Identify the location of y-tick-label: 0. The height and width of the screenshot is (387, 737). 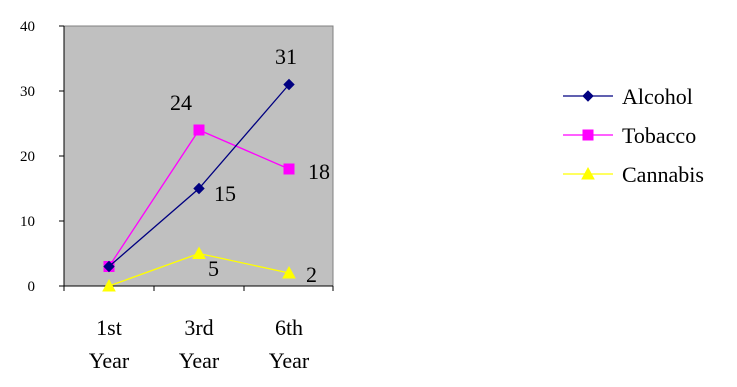
(32, 287).